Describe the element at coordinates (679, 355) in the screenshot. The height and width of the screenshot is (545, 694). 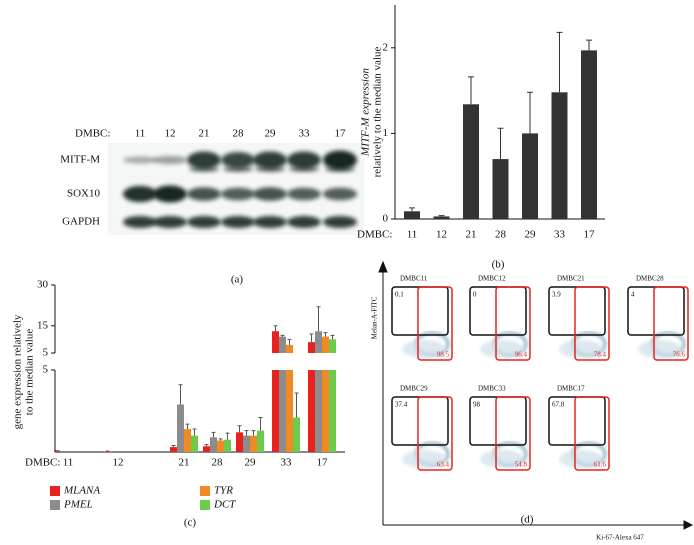
I see `gate-value: 76.6` at that location.